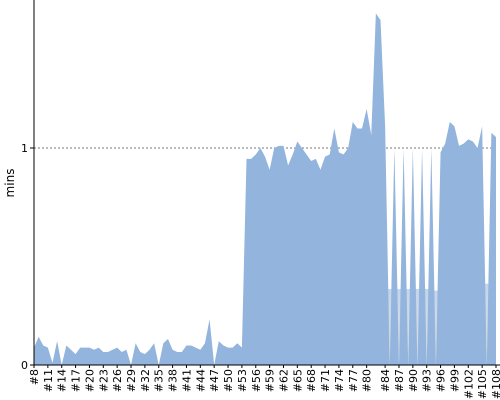  I want to click on x-tick-label-99: #99, so click(454, 380).